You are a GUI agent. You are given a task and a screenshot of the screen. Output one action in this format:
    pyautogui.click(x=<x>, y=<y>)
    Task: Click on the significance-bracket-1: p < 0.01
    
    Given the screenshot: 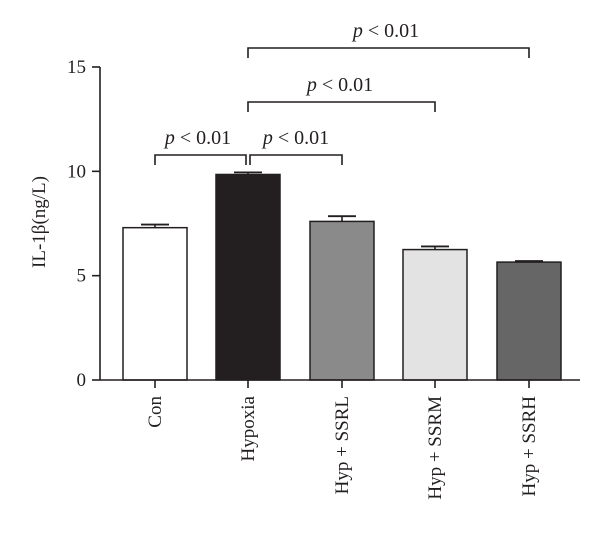 What is the action you would take?
    pyautogui.click(x=296, y=146)
    